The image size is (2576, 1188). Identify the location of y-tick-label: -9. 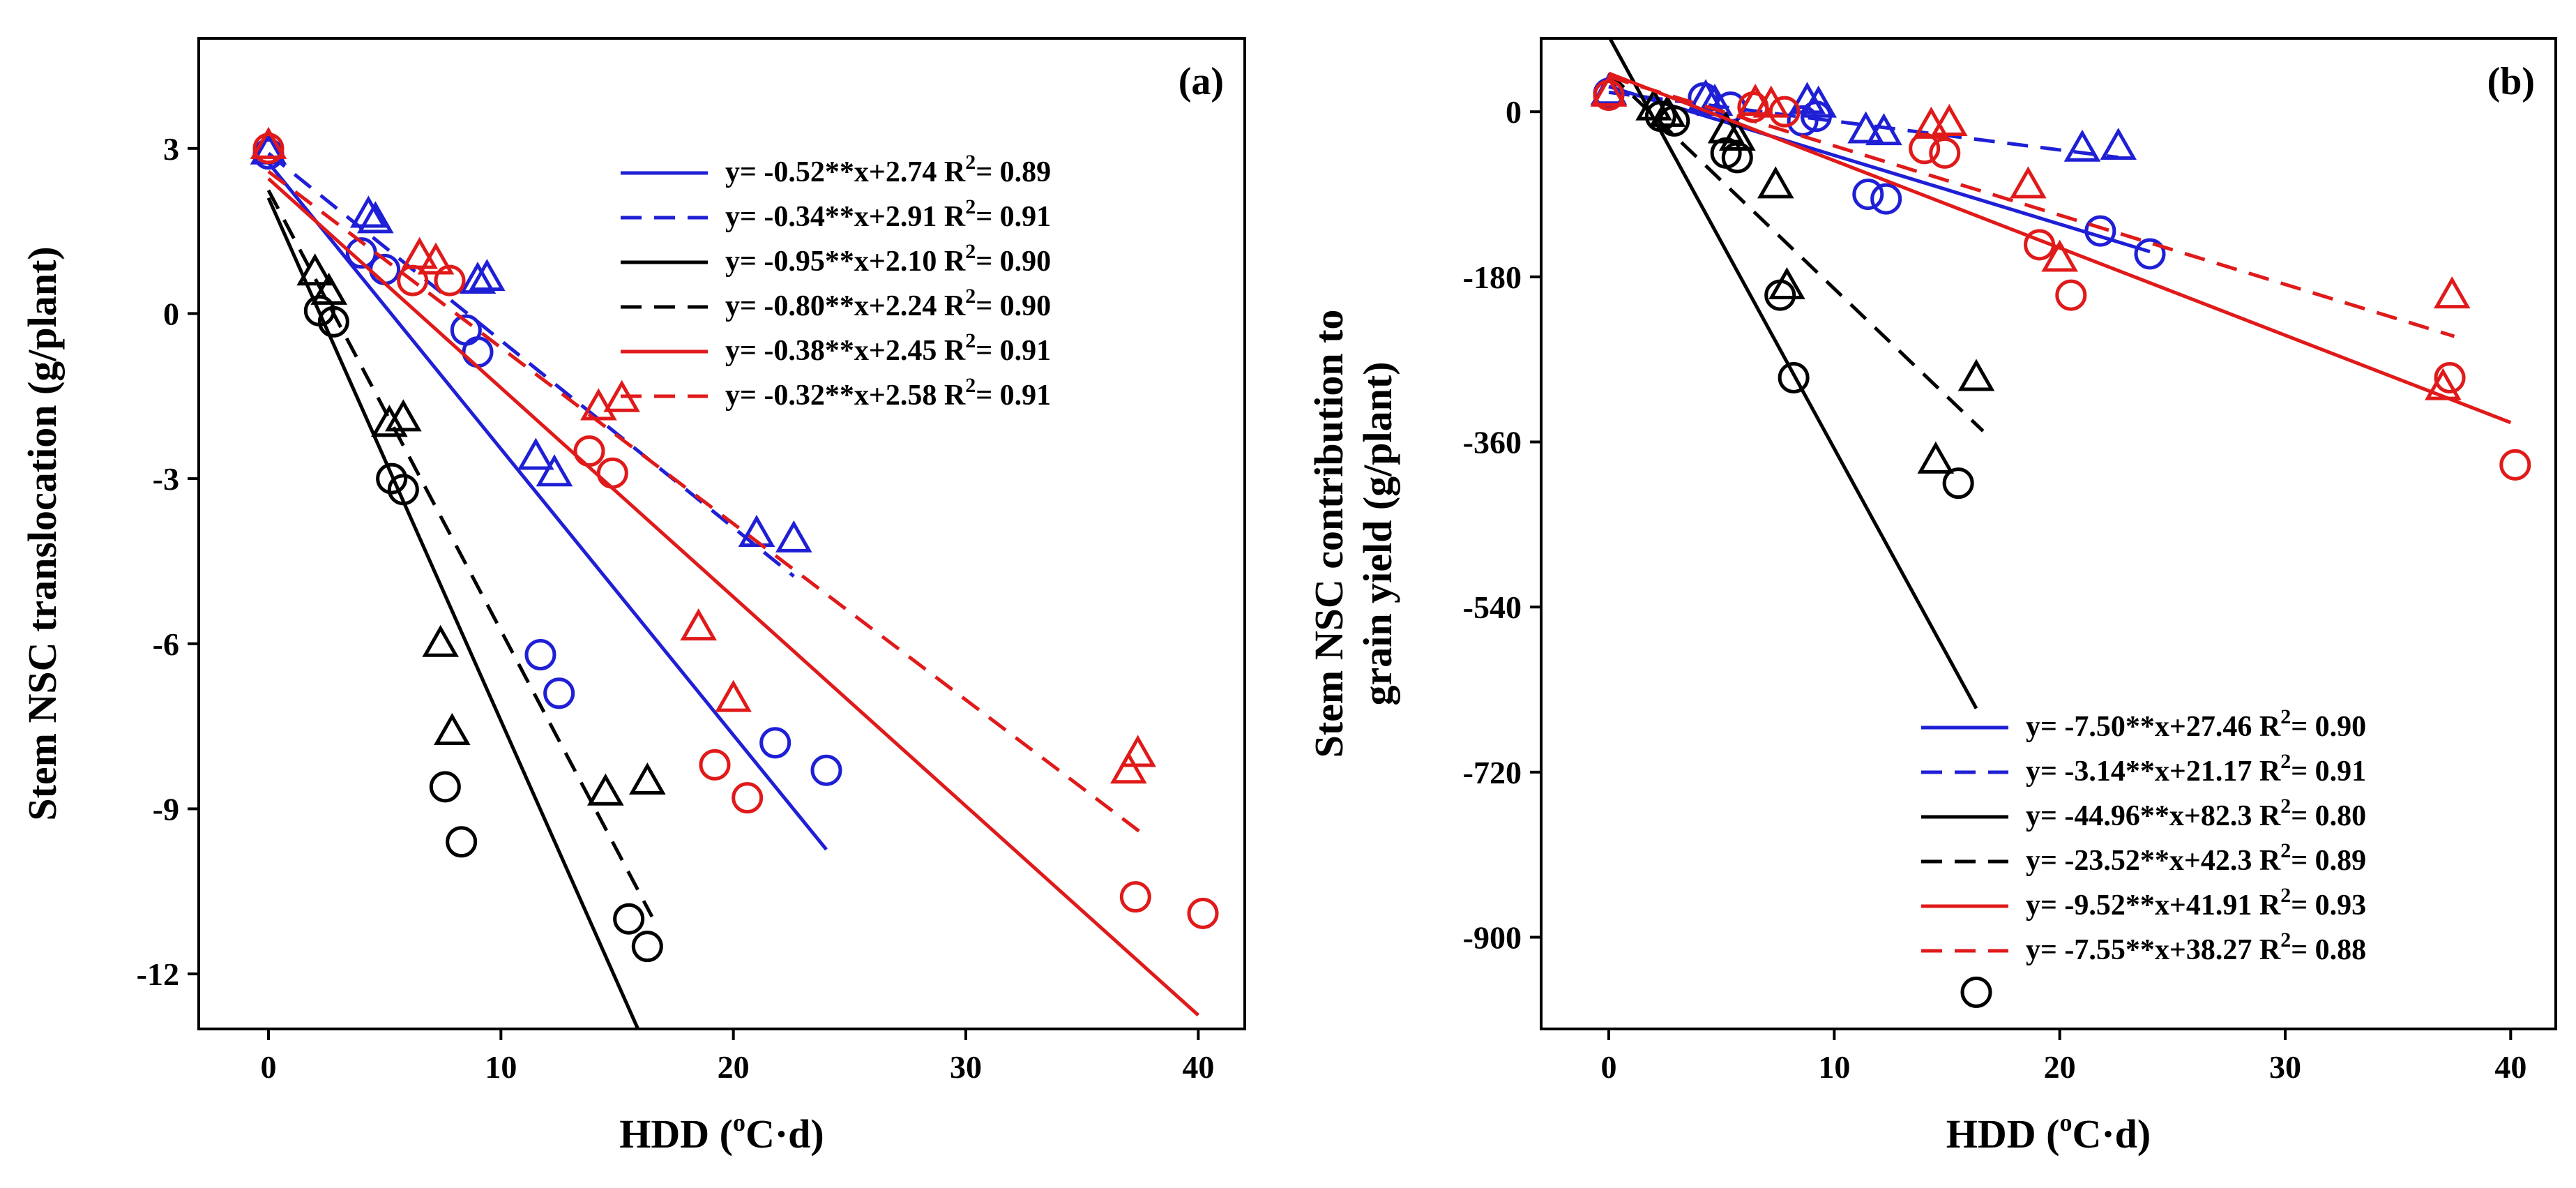
(166, 809).